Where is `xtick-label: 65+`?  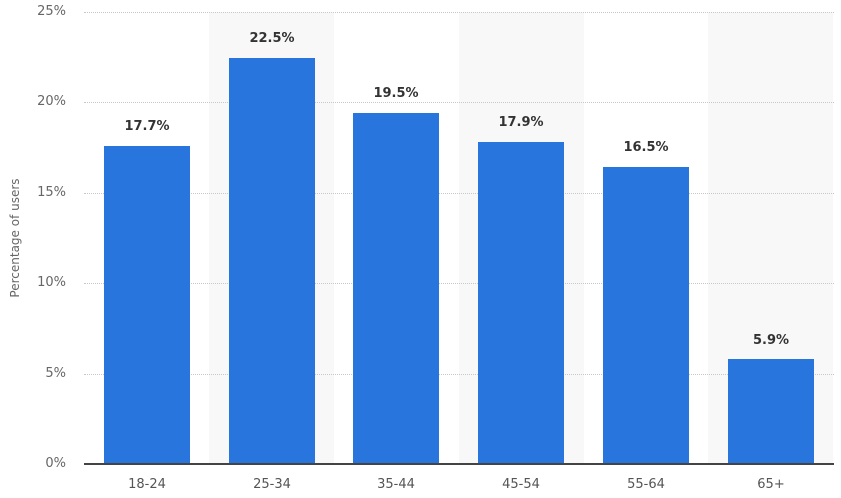
xtick-label: 65+ is located at coordinates (771, 484).